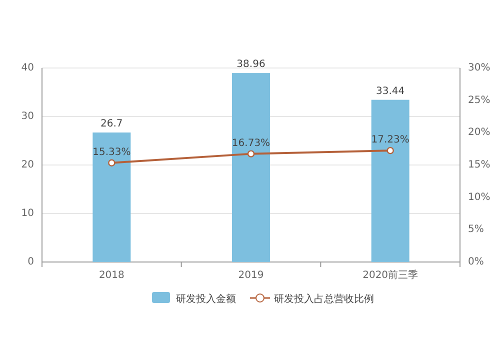 The height and width of the screenshot is (362, 500). What do you see at coordinates (390, 91) in the screenshot?
I see `data-label: 33.44` at bounding box center [390, 91].